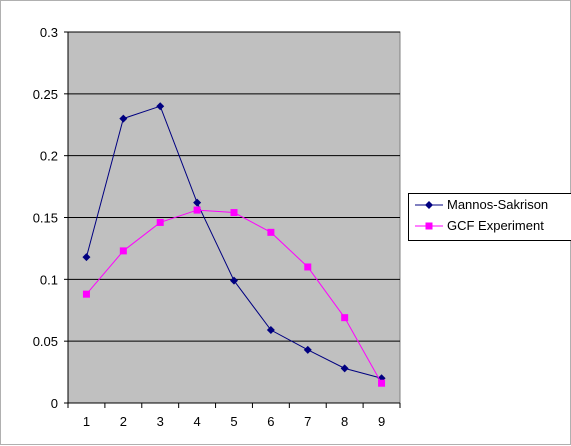 This screenshot has height=446, width=571. What do you see at coordinates (429, 205) in the screenshot?
I see `legend-marker-diamond-icon` at bounding box center [429, 205].